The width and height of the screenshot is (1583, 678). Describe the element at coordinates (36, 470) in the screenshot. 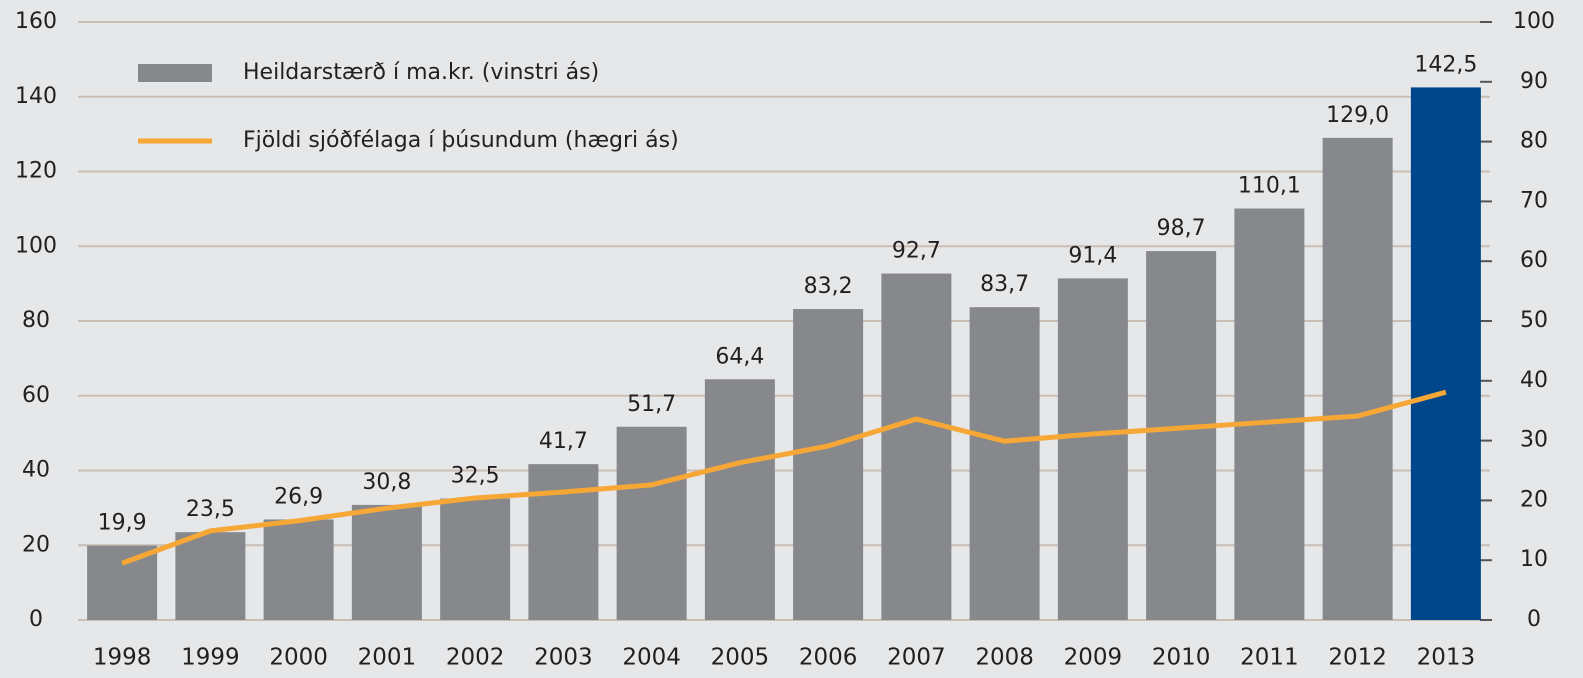

I see `y-tick-label: 40` at that location.